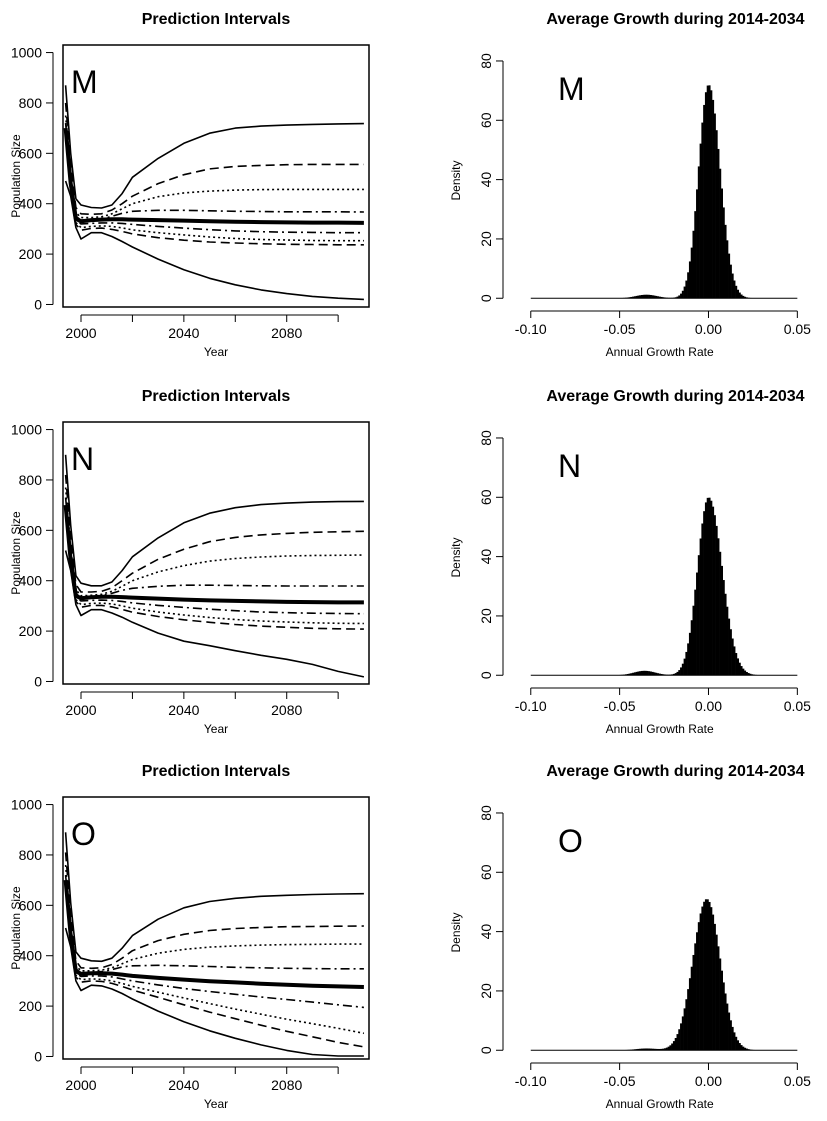  I want to click on chart-title: Prediction Intervals, so click(216, 771).